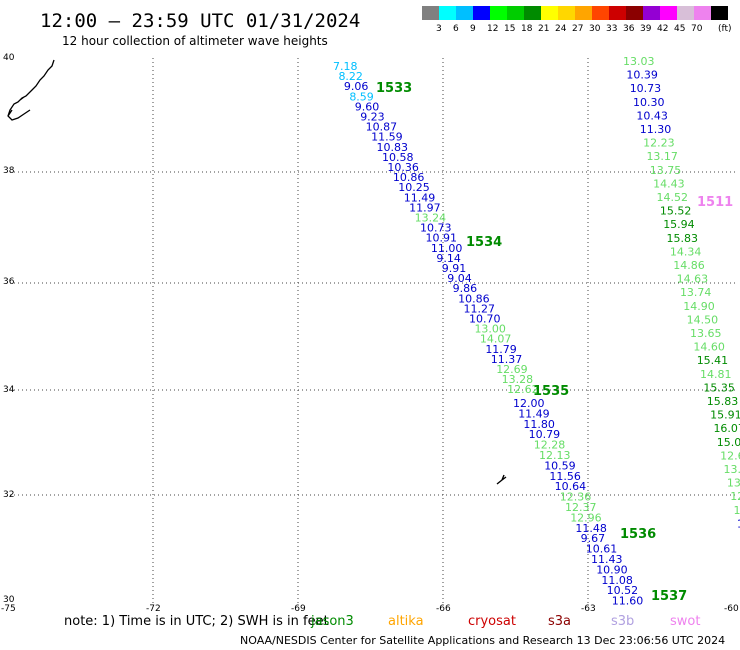 This screenshot has height=650, width=740. Describe the element at coordinates (398, 157) in the screenshot. I see `swh-value: 10.58` at that location.